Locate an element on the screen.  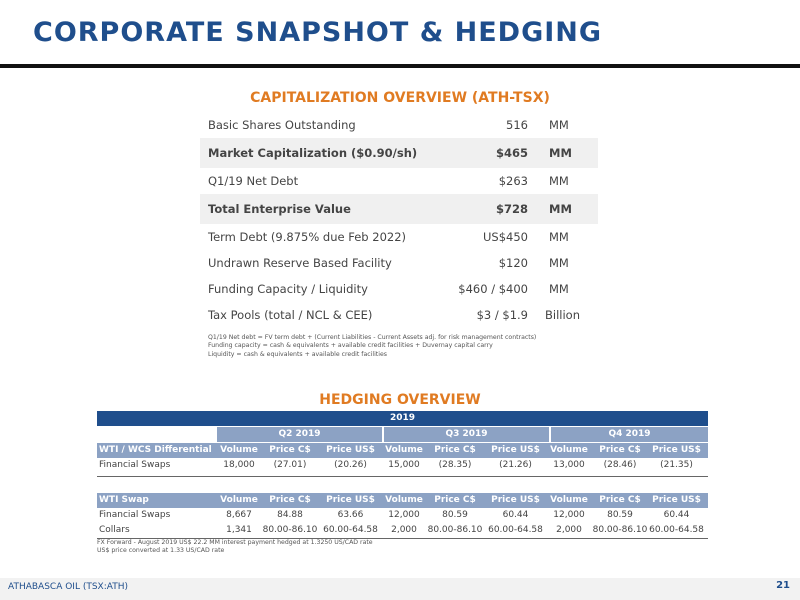
title-divider is located at coordinates (400, 66).